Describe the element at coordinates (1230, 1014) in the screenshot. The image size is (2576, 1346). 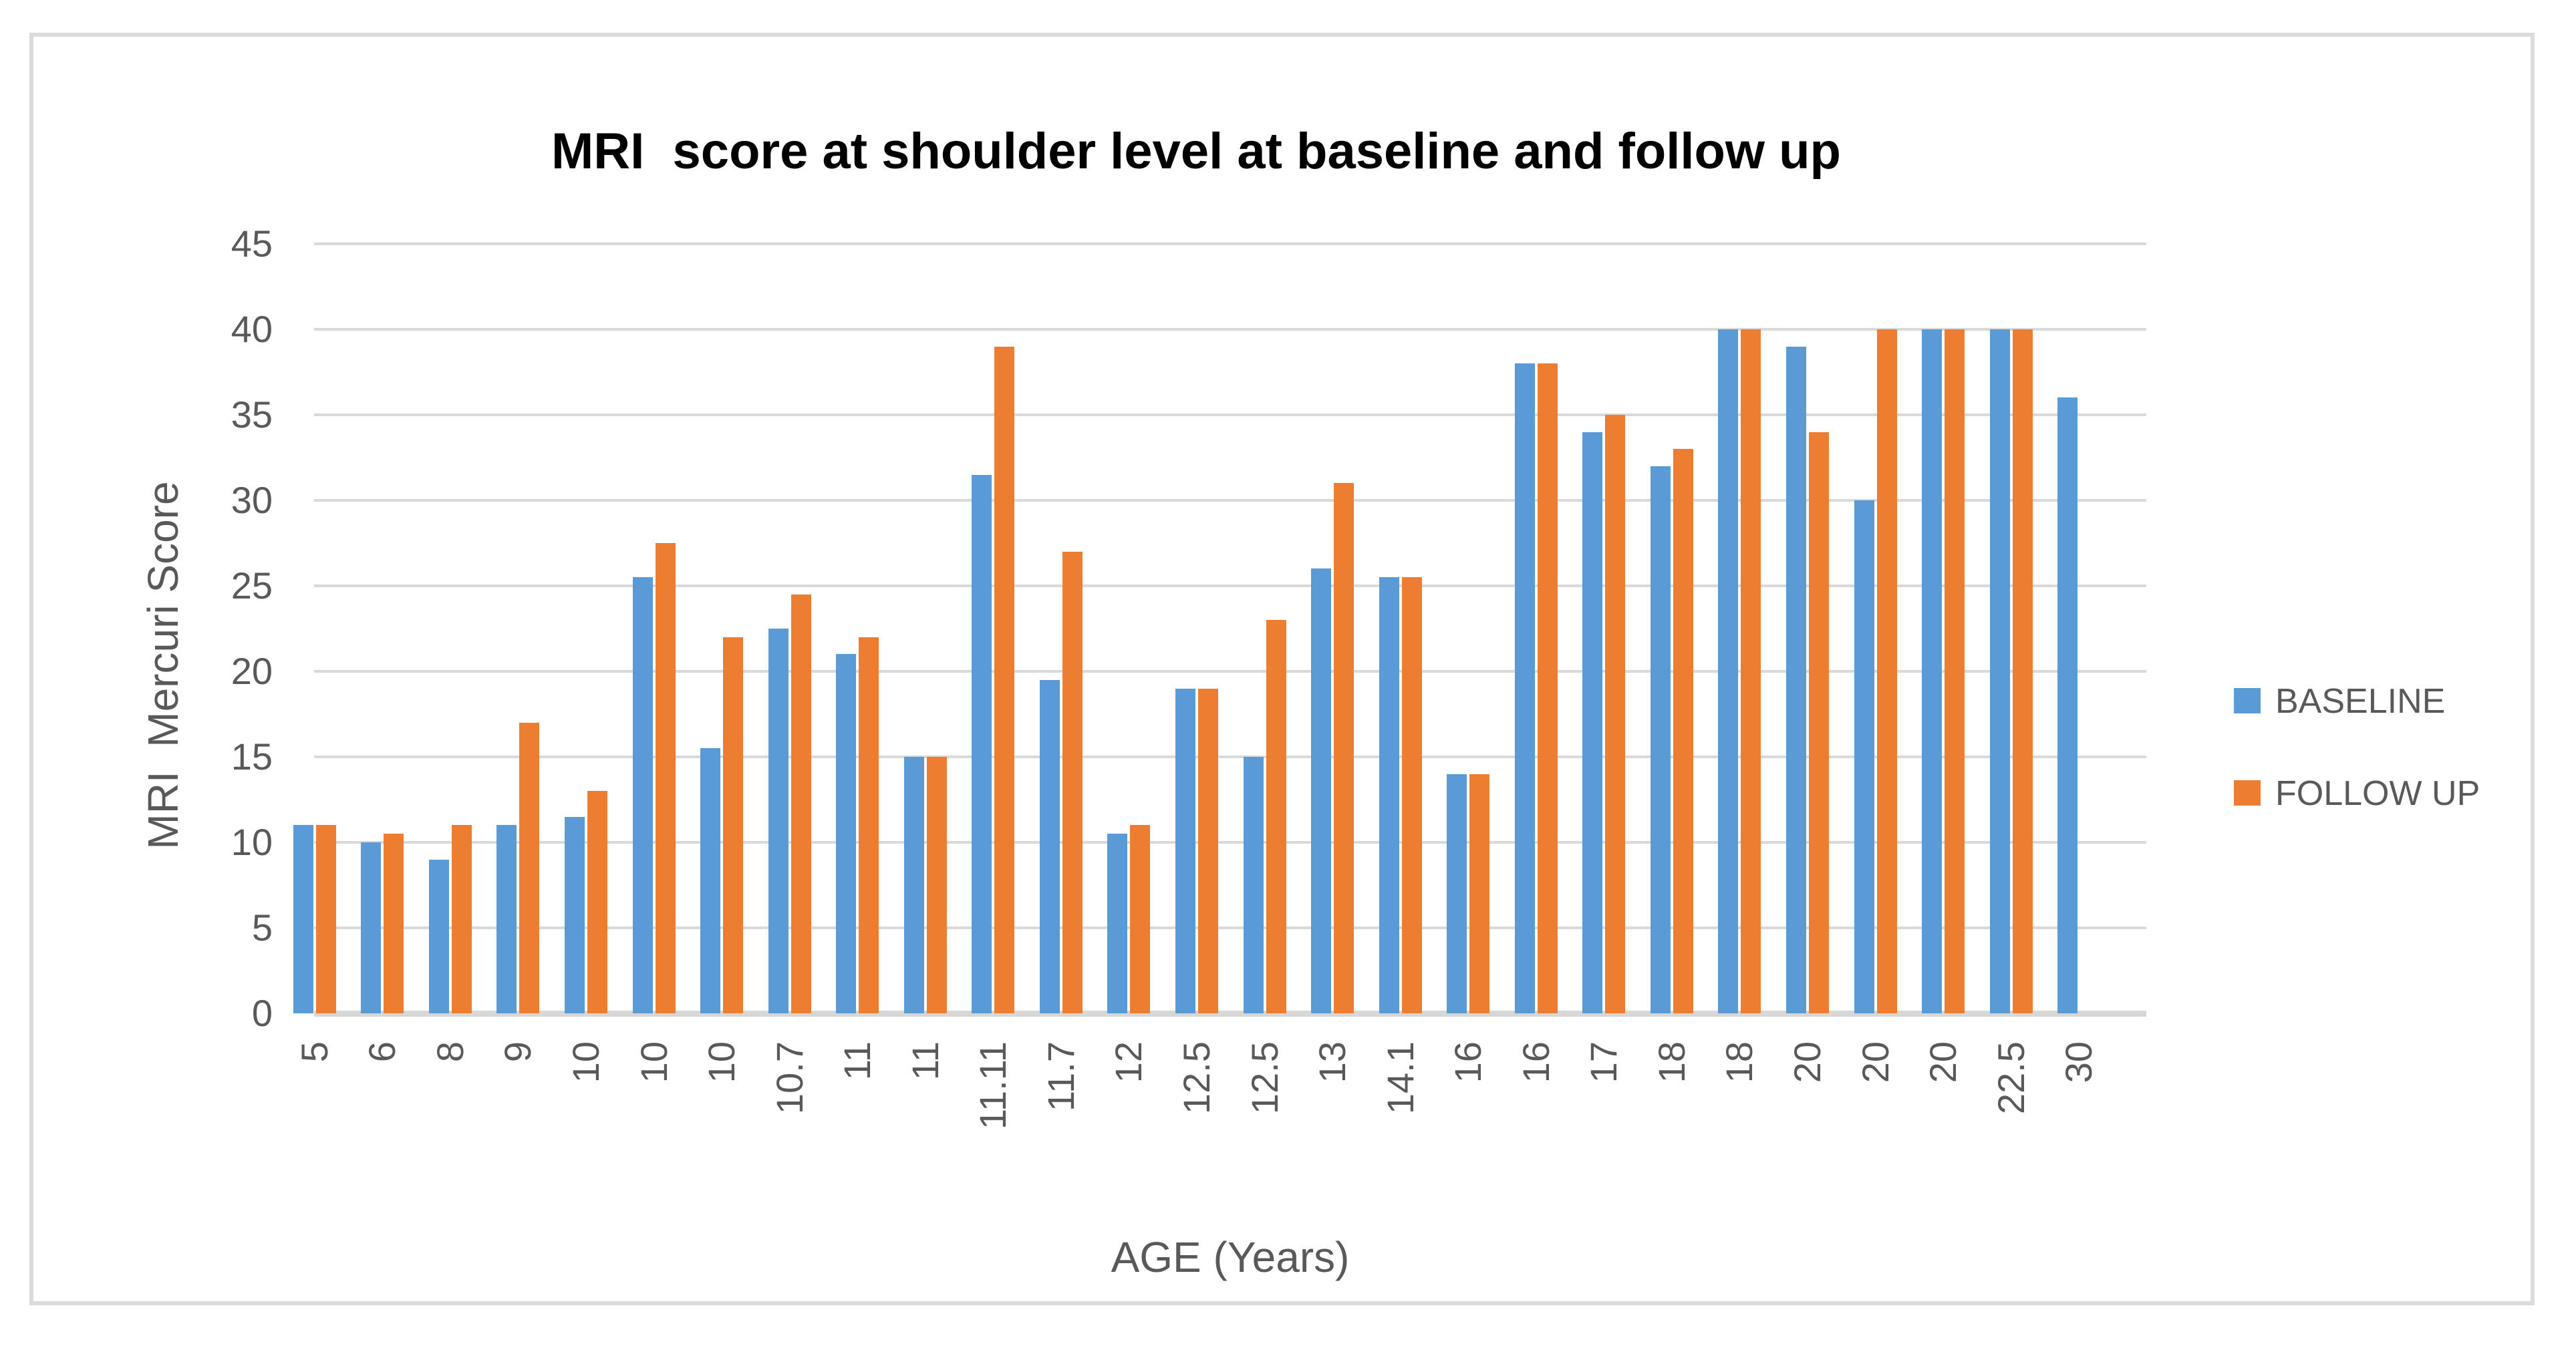
I see `x-axis-line` at that location.